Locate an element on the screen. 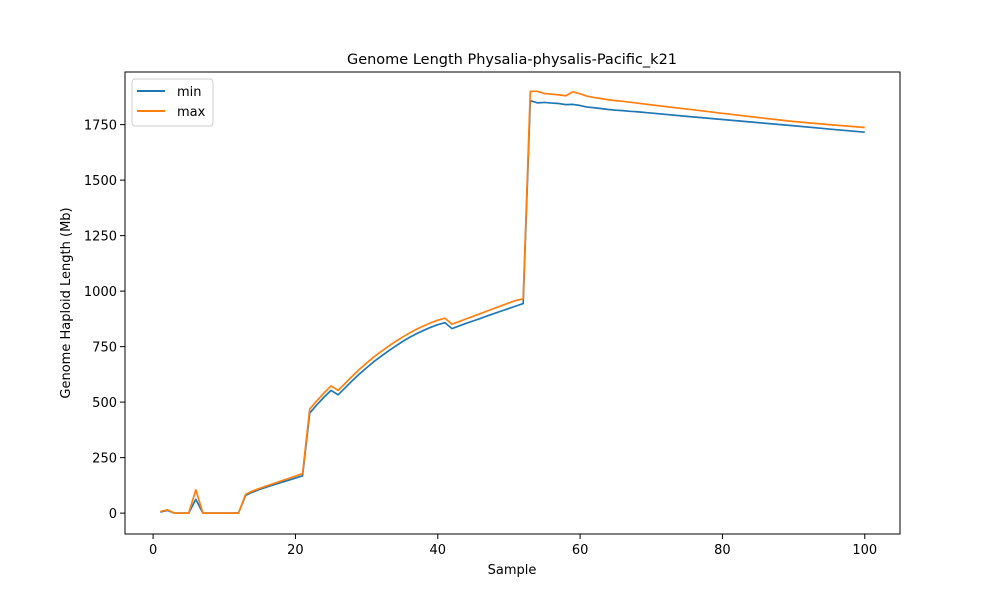 The width and height of the screenshot is (1000, 600). y-tick-label: 1750 is located at coordinates (100, 126).